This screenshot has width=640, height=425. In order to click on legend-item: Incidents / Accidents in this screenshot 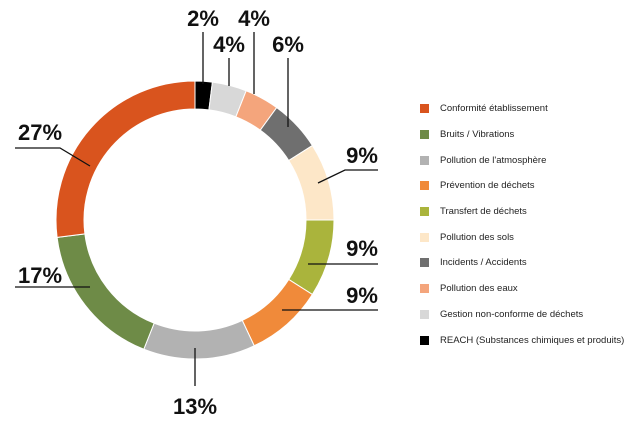, I will do `click(529, 263)`.